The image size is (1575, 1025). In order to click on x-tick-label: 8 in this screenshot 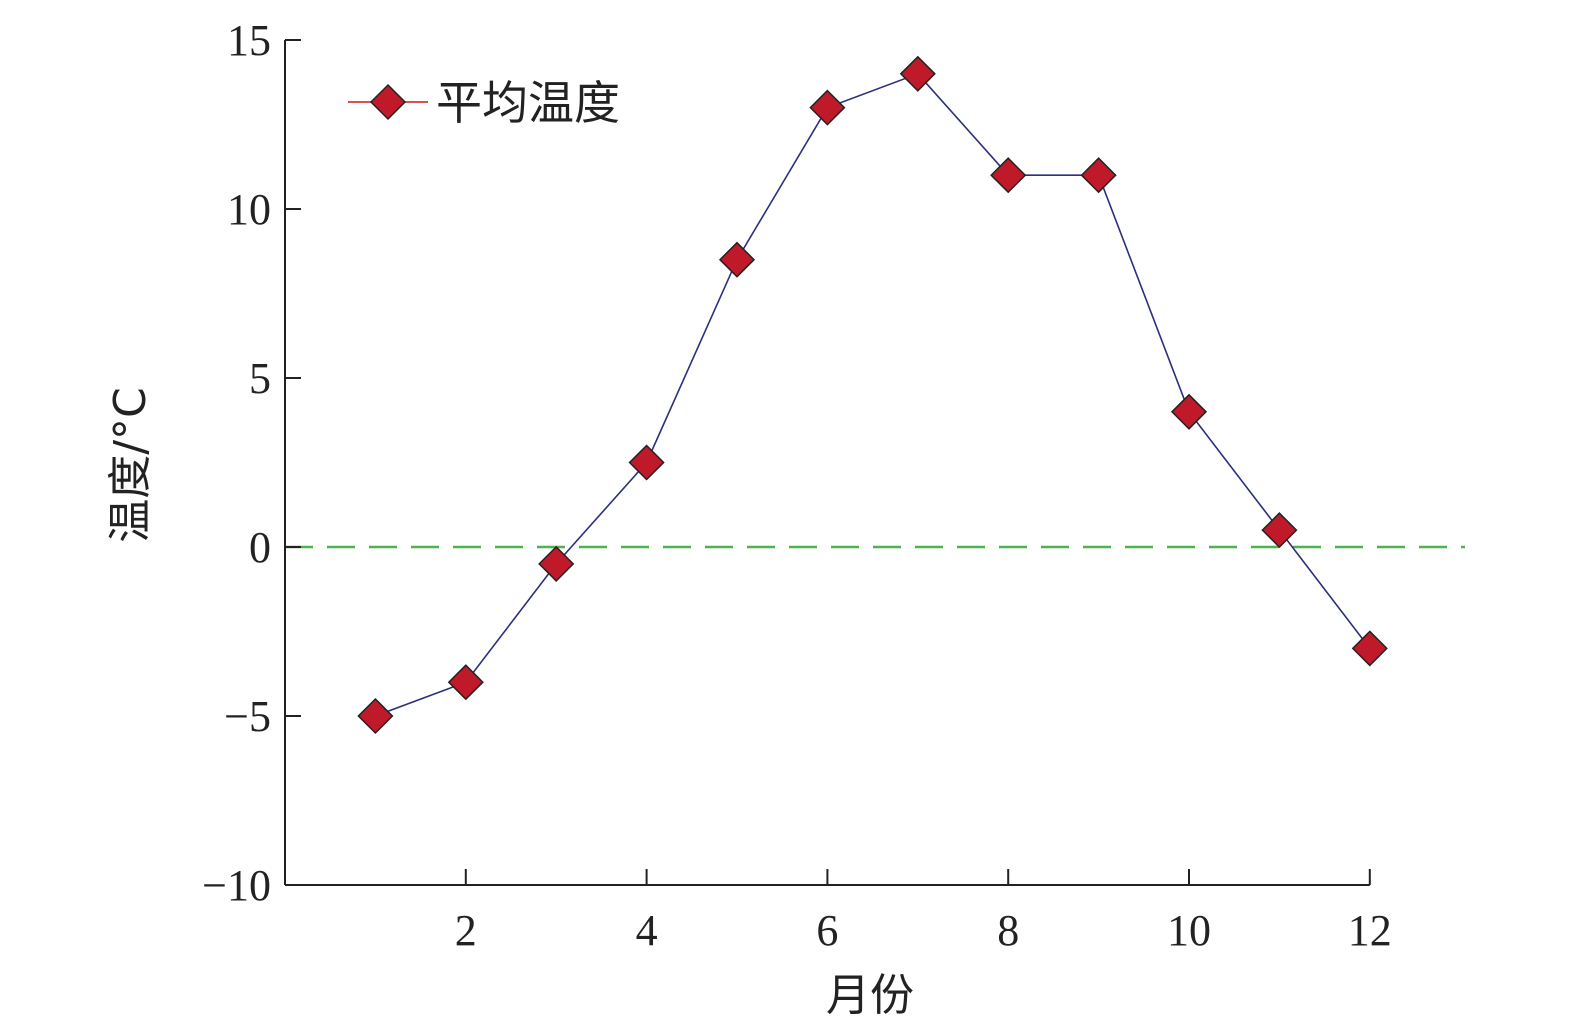, I will do `click(1008, 930)`.